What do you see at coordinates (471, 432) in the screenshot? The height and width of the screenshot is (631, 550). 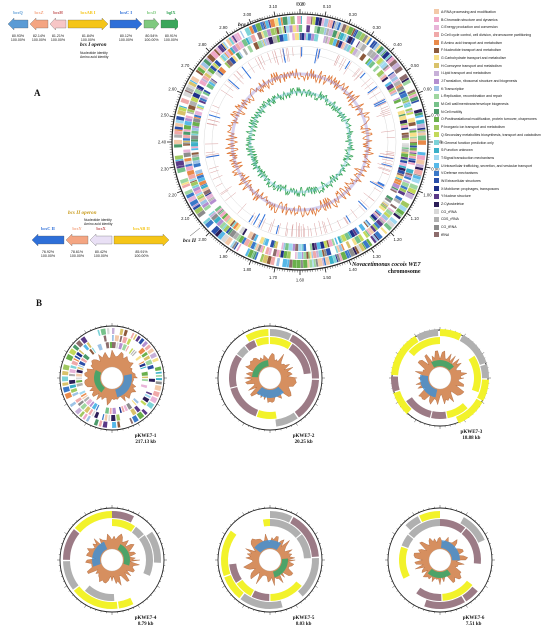 I see `plasmid-name: pKWE7-3` at bounding box center [471, 432].